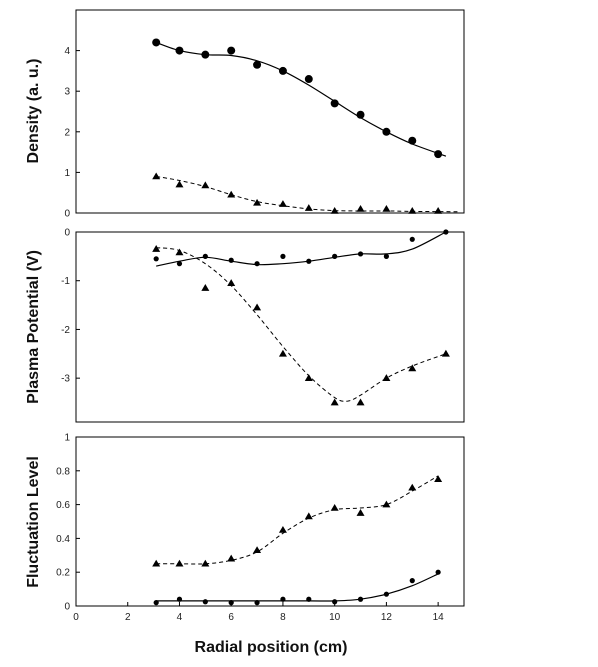  What do you see at coordinates (297, 520) in the screenshot?
I see `fluctuation-triangle-series-line` at bounding box center [297, 520].